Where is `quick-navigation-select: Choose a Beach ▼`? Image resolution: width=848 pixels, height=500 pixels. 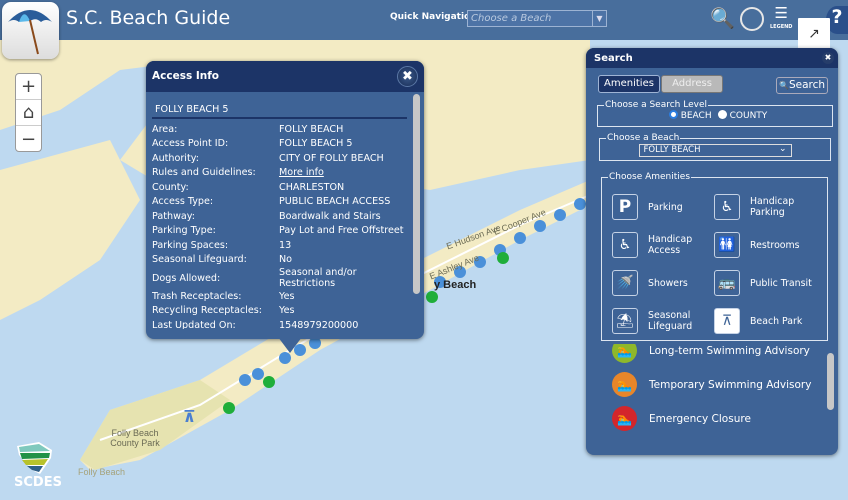
quick-navigation-select: Choose a Beach ▼ is located at coordinates (537, 18).